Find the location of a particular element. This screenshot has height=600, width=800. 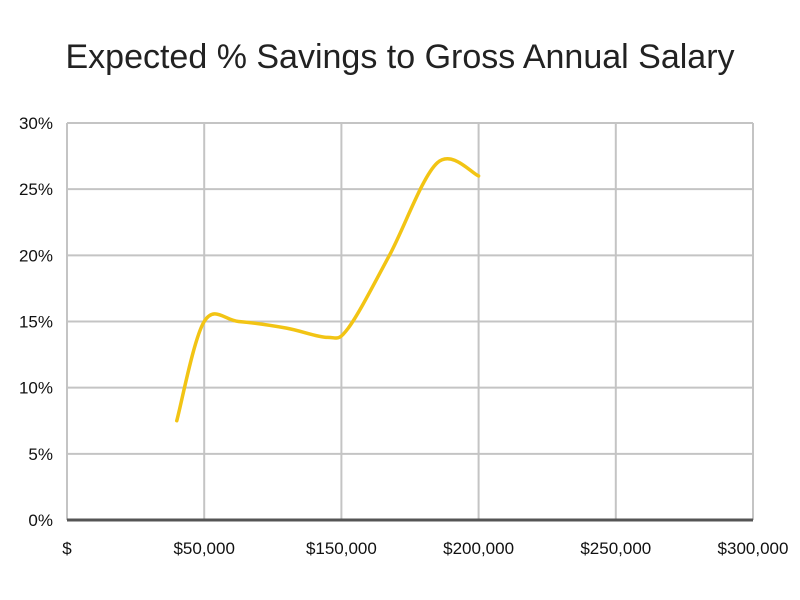

y-tick-label: 0% is located at coordinates (40, 520).